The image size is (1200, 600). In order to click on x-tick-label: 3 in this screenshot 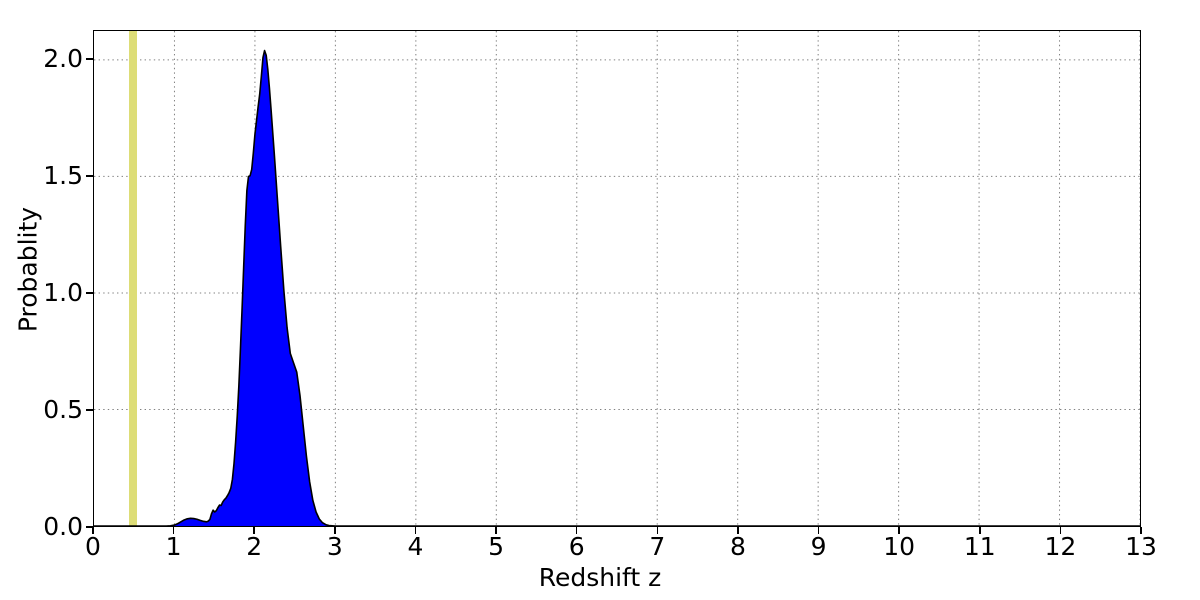, I will do `click(334, 546)`.